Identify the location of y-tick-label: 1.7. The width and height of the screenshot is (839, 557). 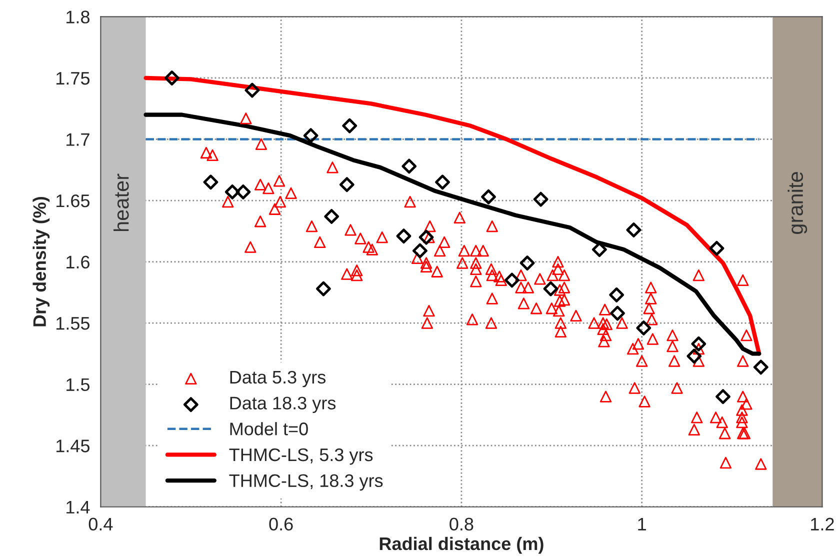
(78, 139).